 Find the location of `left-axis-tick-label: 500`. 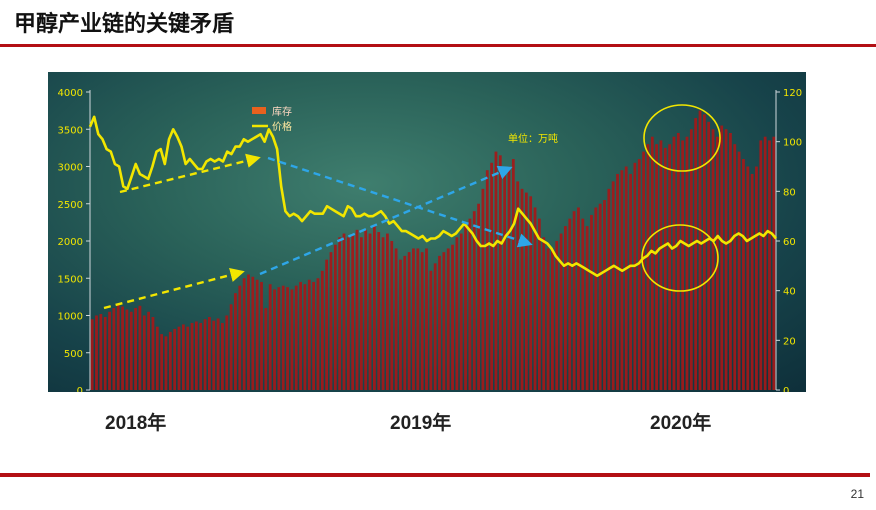

left-axis-tick-label: 500 is located at coordinates (73, 354).